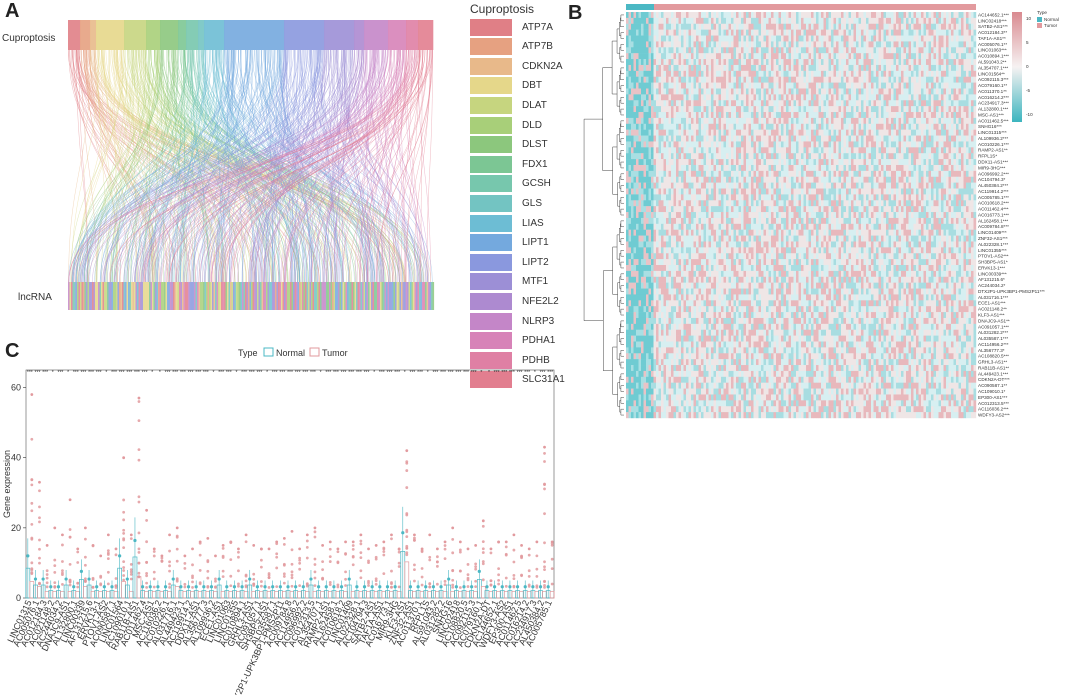 This screenshot has height=698, width=1072. What do you see at coordinates (443, 502) in the screenshot?
I see `box-group: ***SNHG16` at bounding box center [443, 502].